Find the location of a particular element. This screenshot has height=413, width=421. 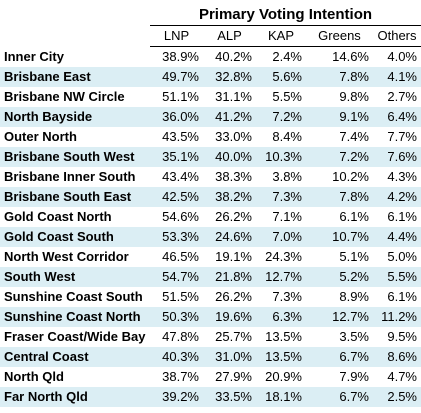

region-name: Outer North is located at coordinates (40, 136).